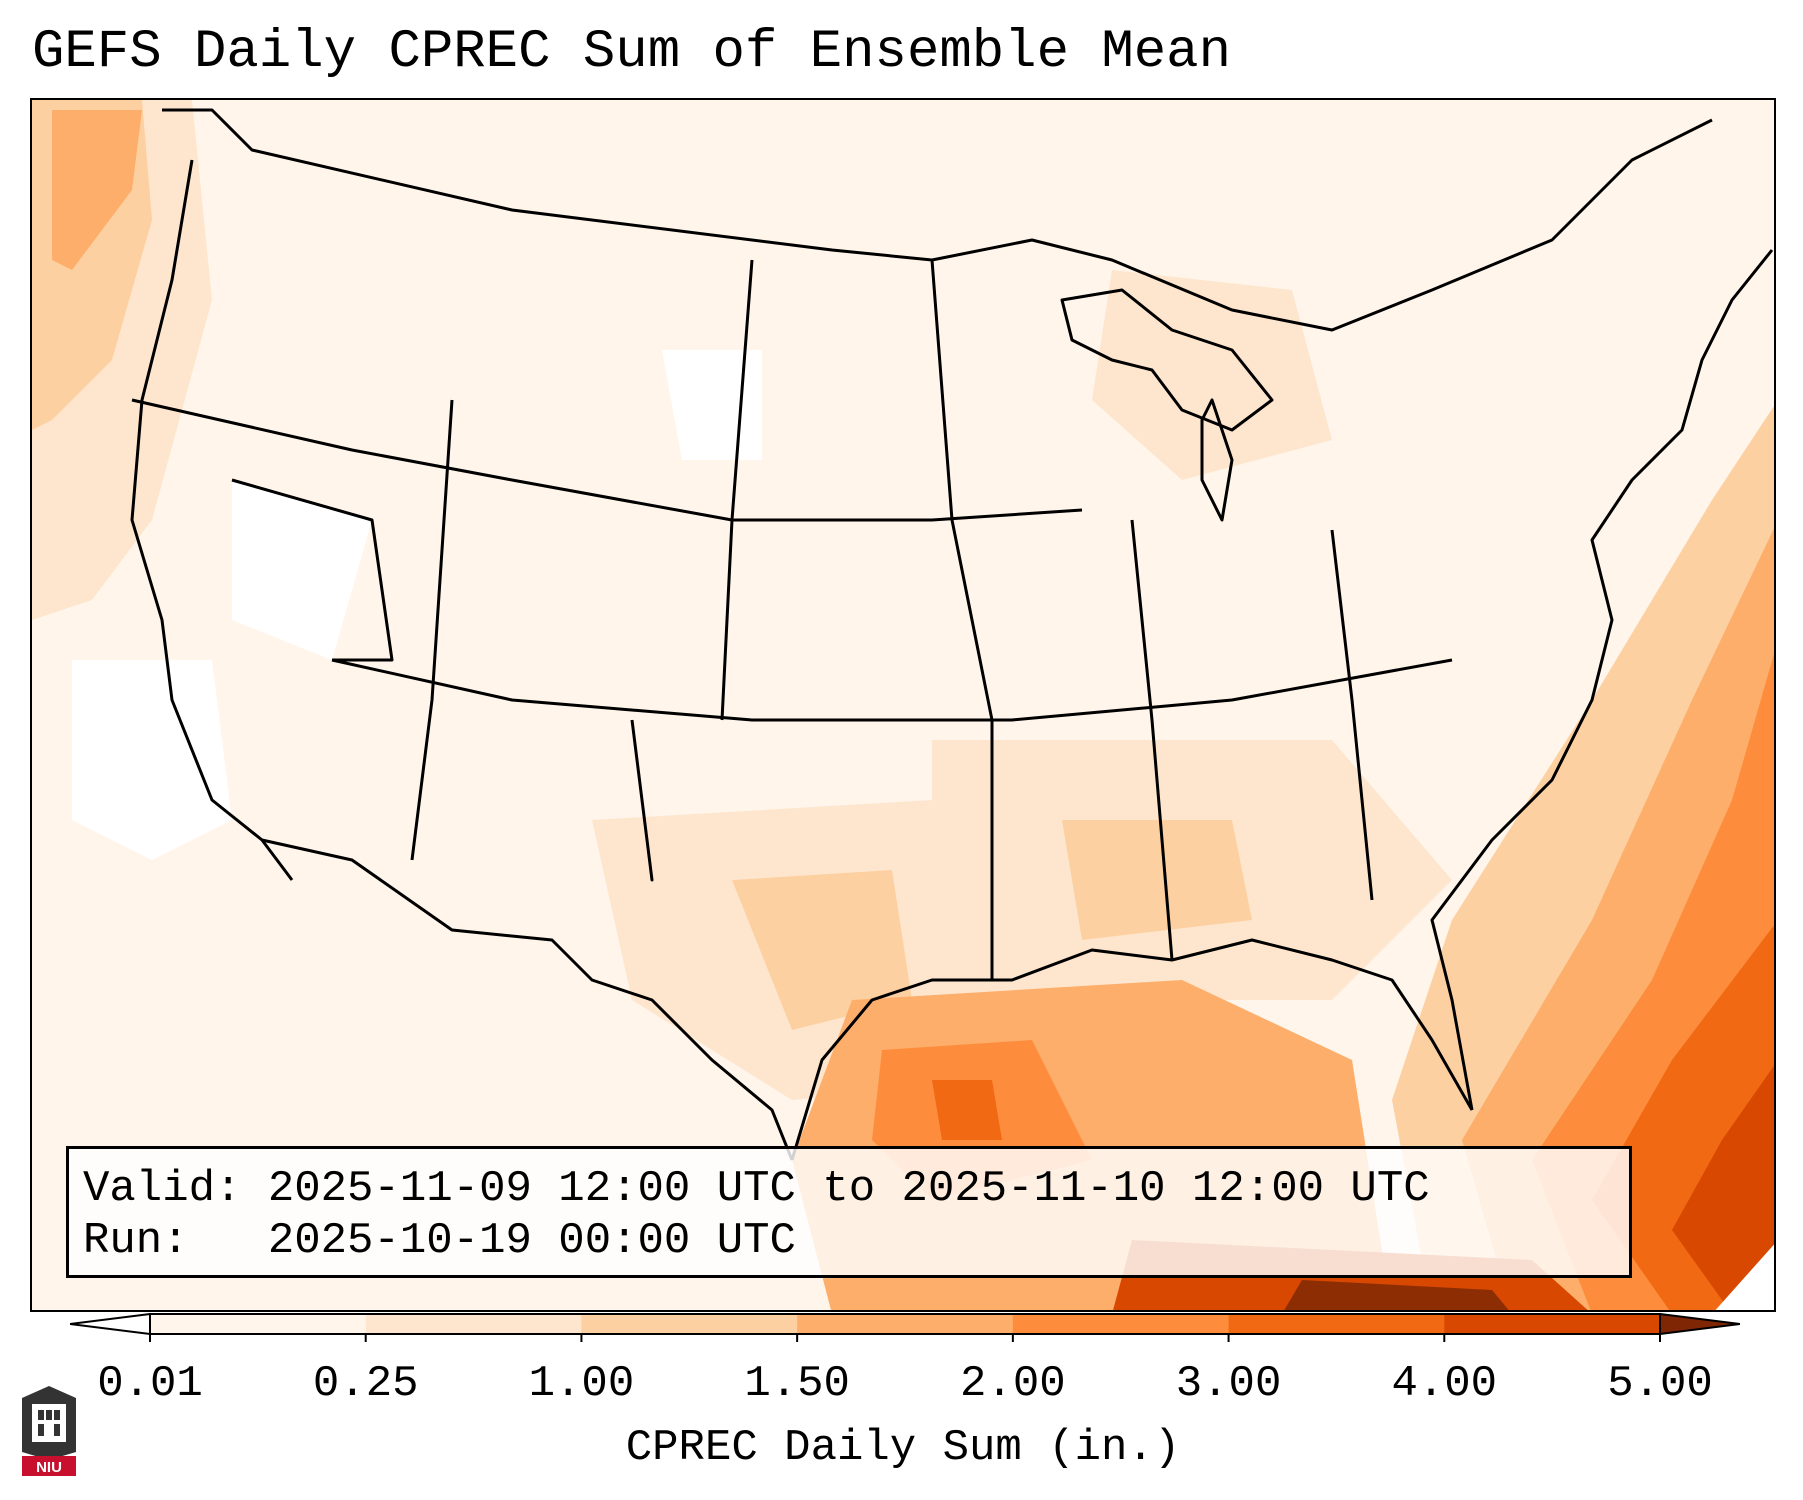 The image size is (1803, 1500). What do you see at coordinates (1699, 1324) in the screenshot?
I see `colorbar-over-extension` at bounding box center [1699, 1324].